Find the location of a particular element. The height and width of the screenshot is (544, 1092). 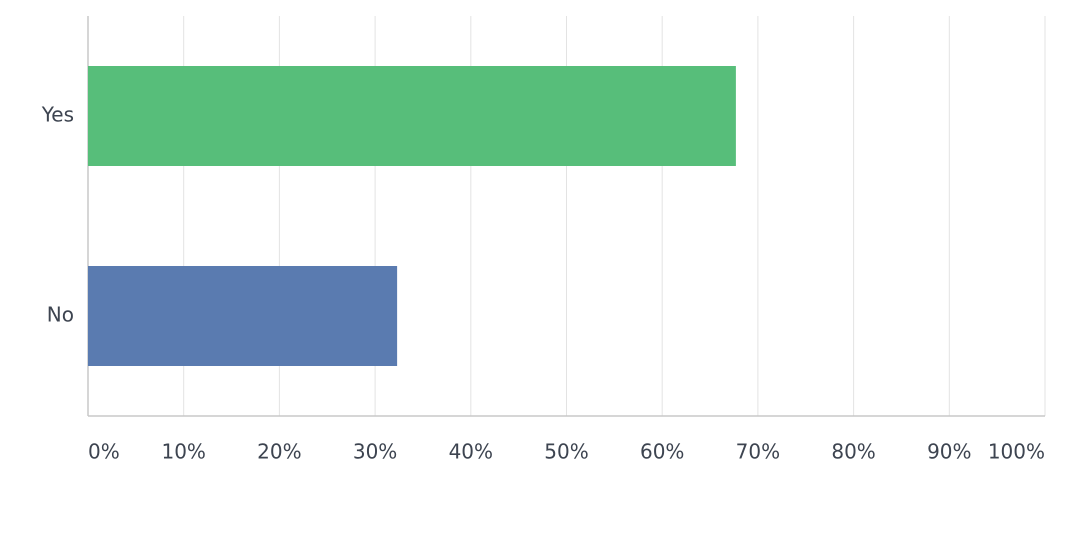

x-tick-label: 40% is located at coordinates (471, 452).